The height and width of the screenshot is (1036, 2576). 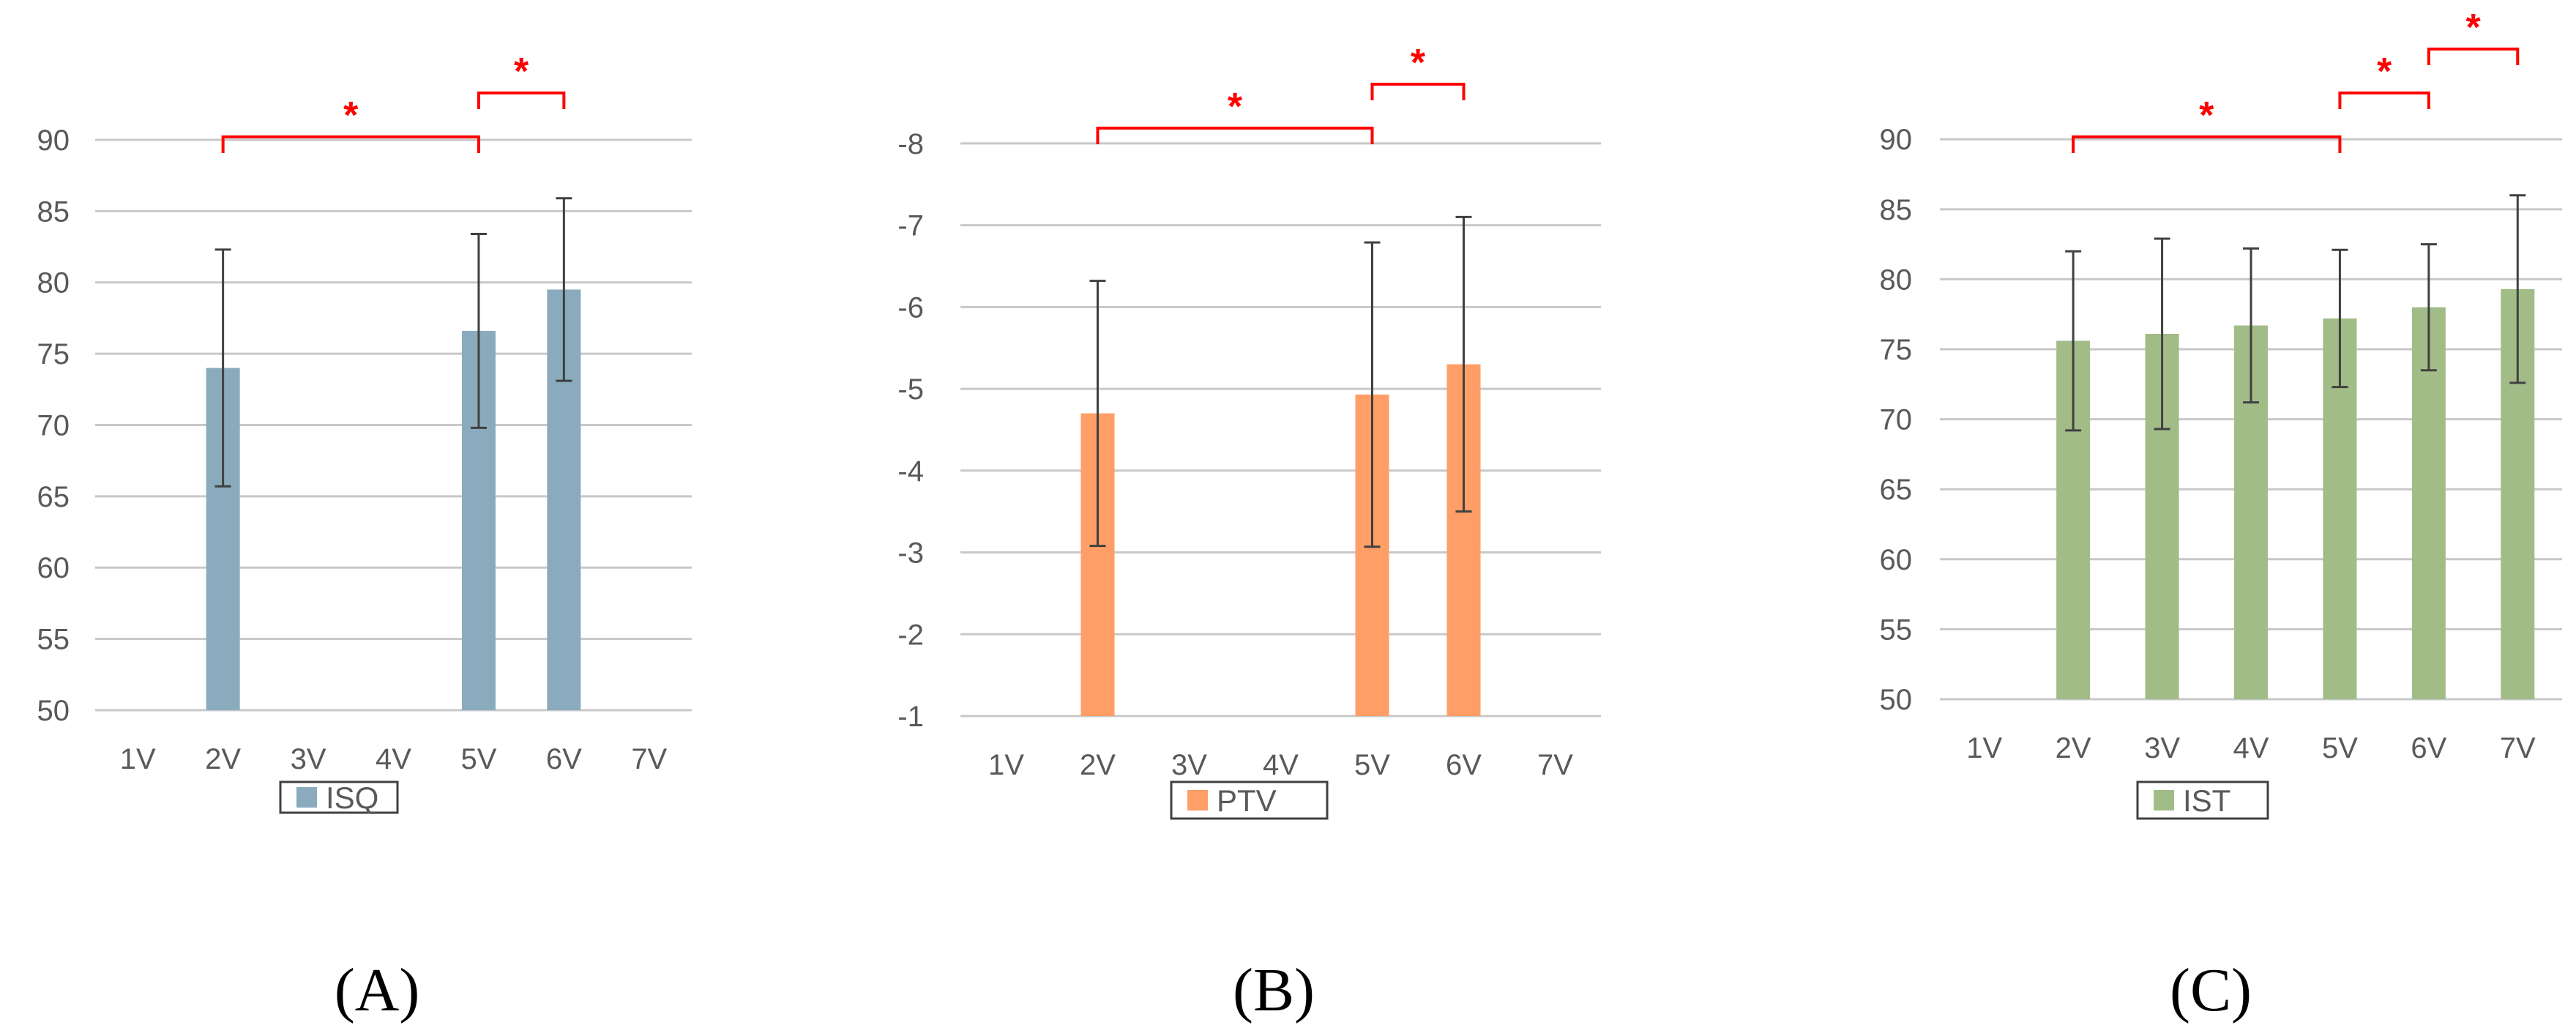 What do you see at coordinates (2206, 800) in the screenshot?
I see `legend-label: IST` at bounding box center [2206, 800].